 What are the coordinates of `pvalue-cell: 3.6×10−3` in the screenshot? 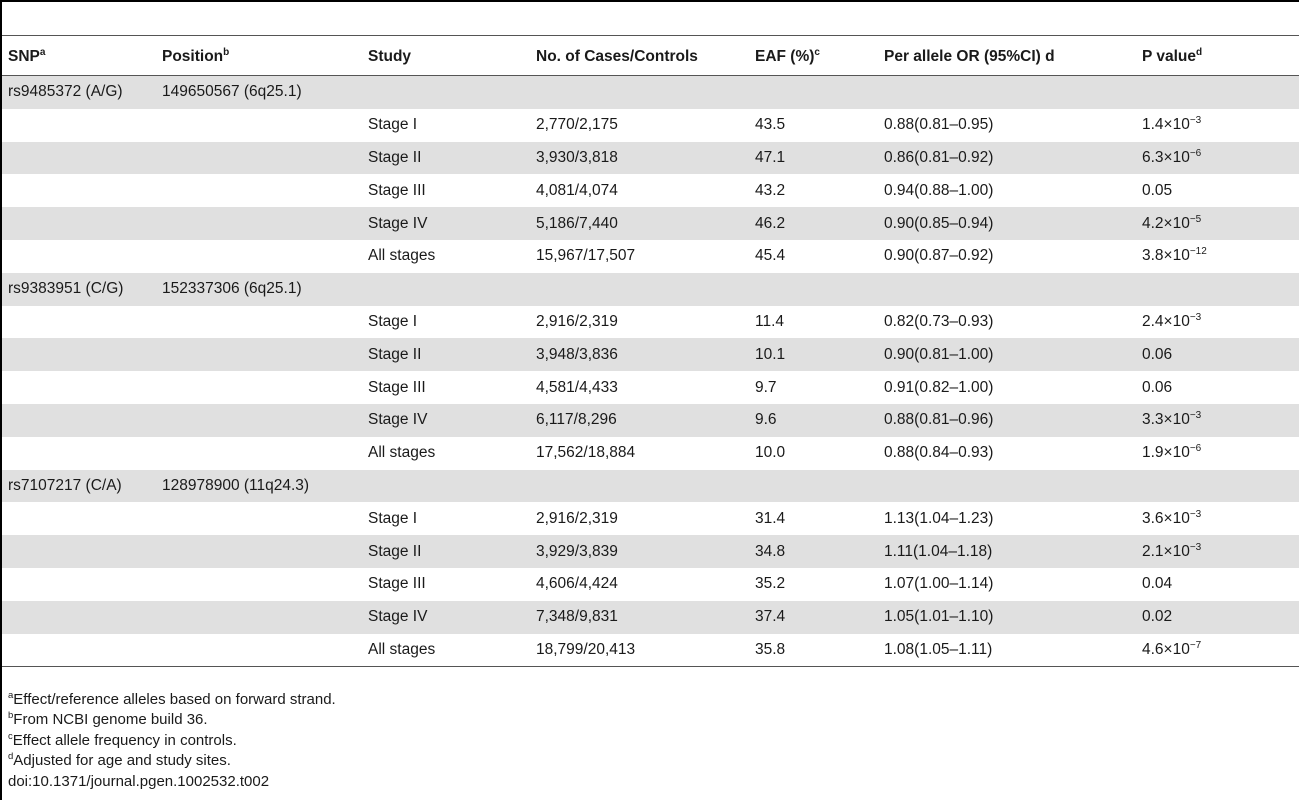 It's located at (1217, 518).